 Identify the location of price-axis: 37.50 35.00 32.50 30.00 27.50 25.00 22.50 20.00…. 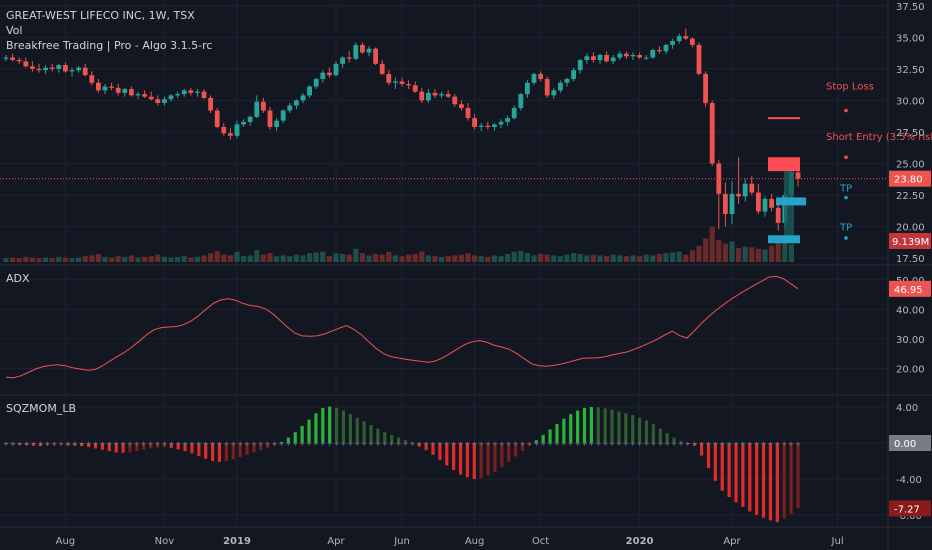
(910, 262).